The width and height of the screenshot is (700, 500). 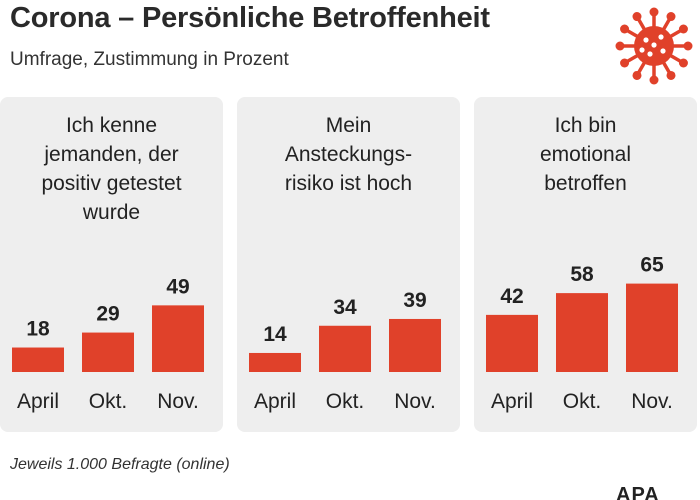 I want to click on footnote: Jeweils 1.000 Befragte (online), so click(x=120, y=464).